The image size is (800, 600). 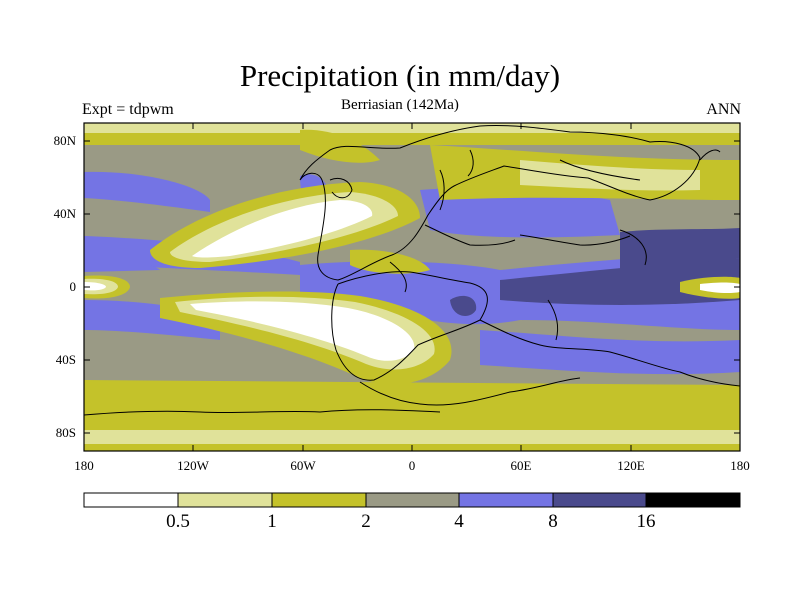 What do you see at coordinates (553, 521) in the screenshot?
I see `colorbar-label: 8` at bounding box center [553, 521].